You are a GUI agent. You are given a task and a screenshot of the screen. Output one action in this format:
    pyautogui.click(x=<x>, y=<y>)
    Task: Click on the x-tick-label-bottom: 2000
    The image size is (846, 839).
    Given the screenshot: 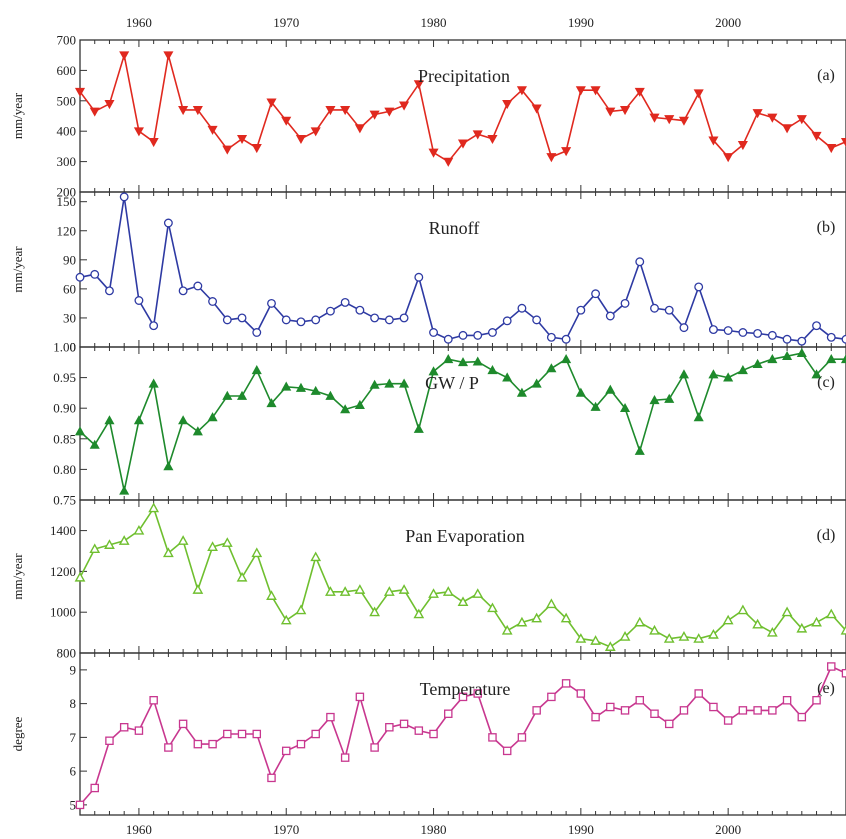 What is the action you would take?
    pyautogui.click(x=728, y=829)
    